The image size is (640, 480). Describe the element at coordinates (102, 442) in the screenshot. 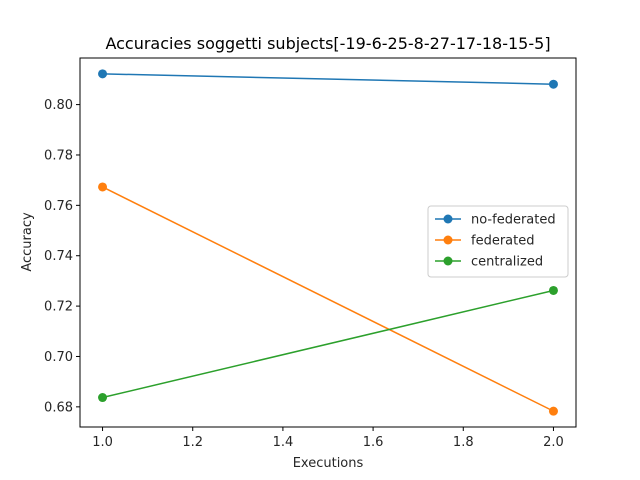

I see `x-tick-label: 1.0` at that location.